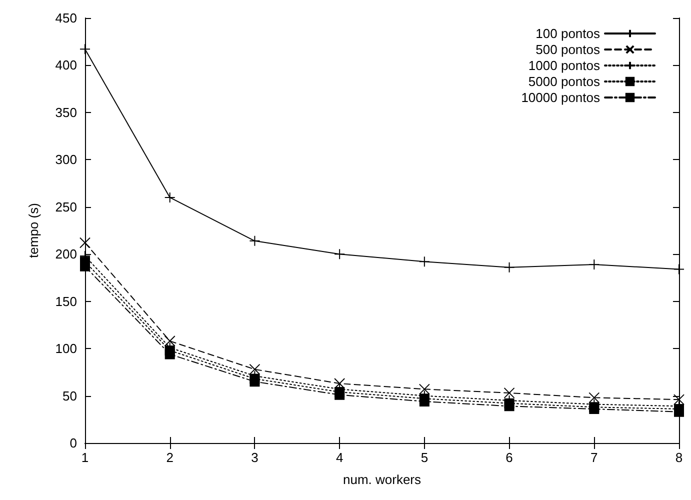 The height and width of the screenshot is (500, 691). What do you see at coordinates (69, 396) in the screenshot?
I see `y-tick-label: 50` at bounding box center [69, 396].